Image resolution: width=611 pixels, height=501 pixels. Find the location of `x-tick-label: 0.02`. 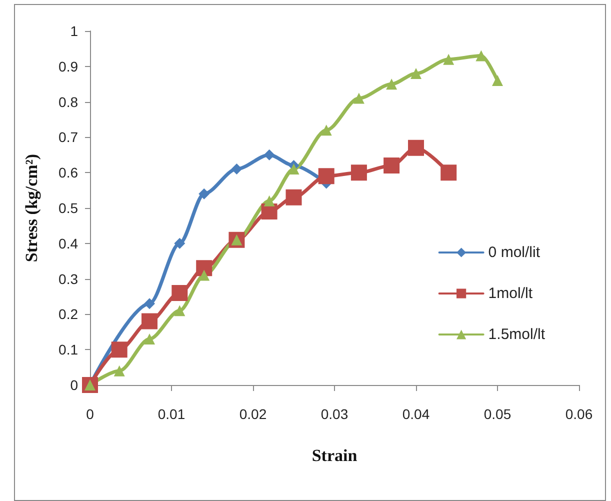

x-tick-label: 0.02 is located at coordinates (253, 414).